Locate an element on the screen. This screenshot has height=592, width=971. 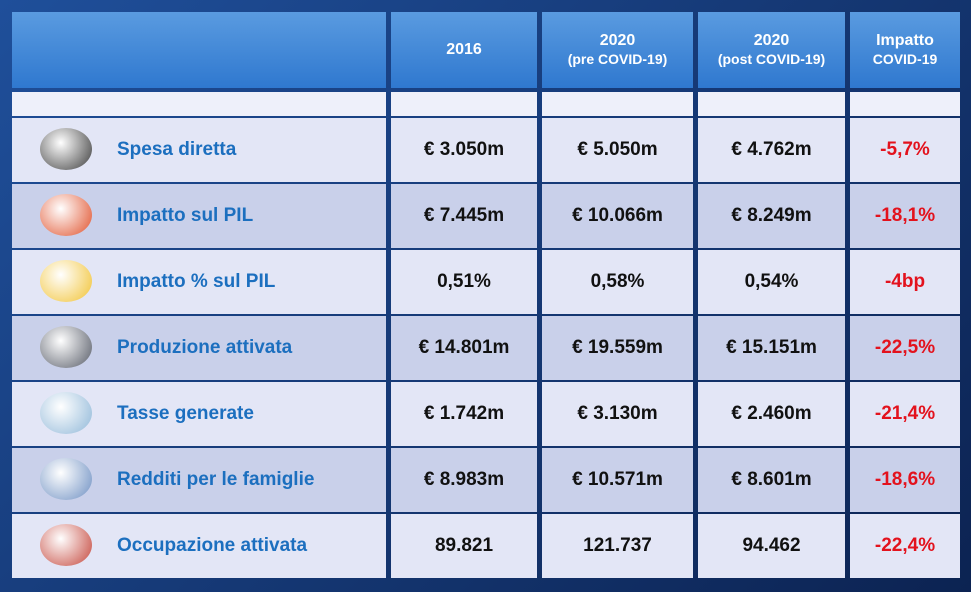
header-cell: 2020 (pre COVID-19) is located at coordinates (617, 50).